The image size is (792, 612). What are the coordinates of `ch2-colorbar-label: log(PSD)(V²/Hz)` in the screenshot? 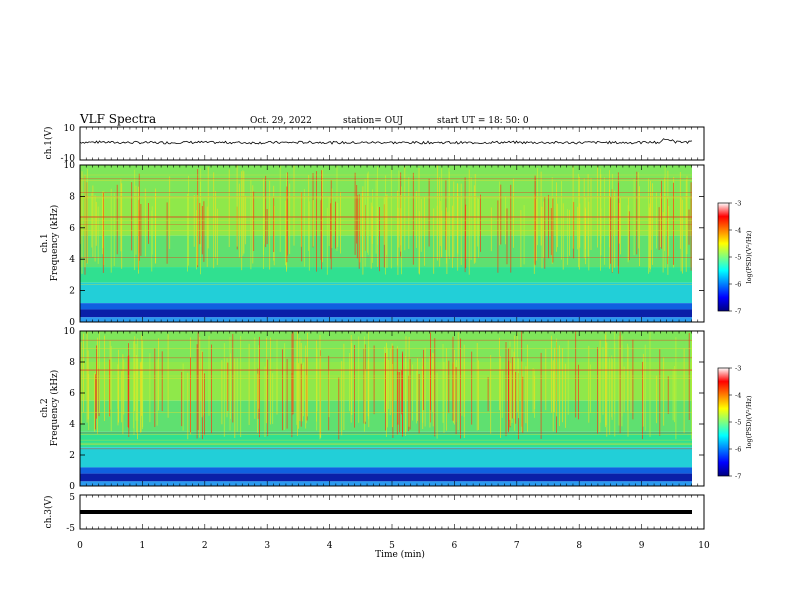 It's located at (749, 421).